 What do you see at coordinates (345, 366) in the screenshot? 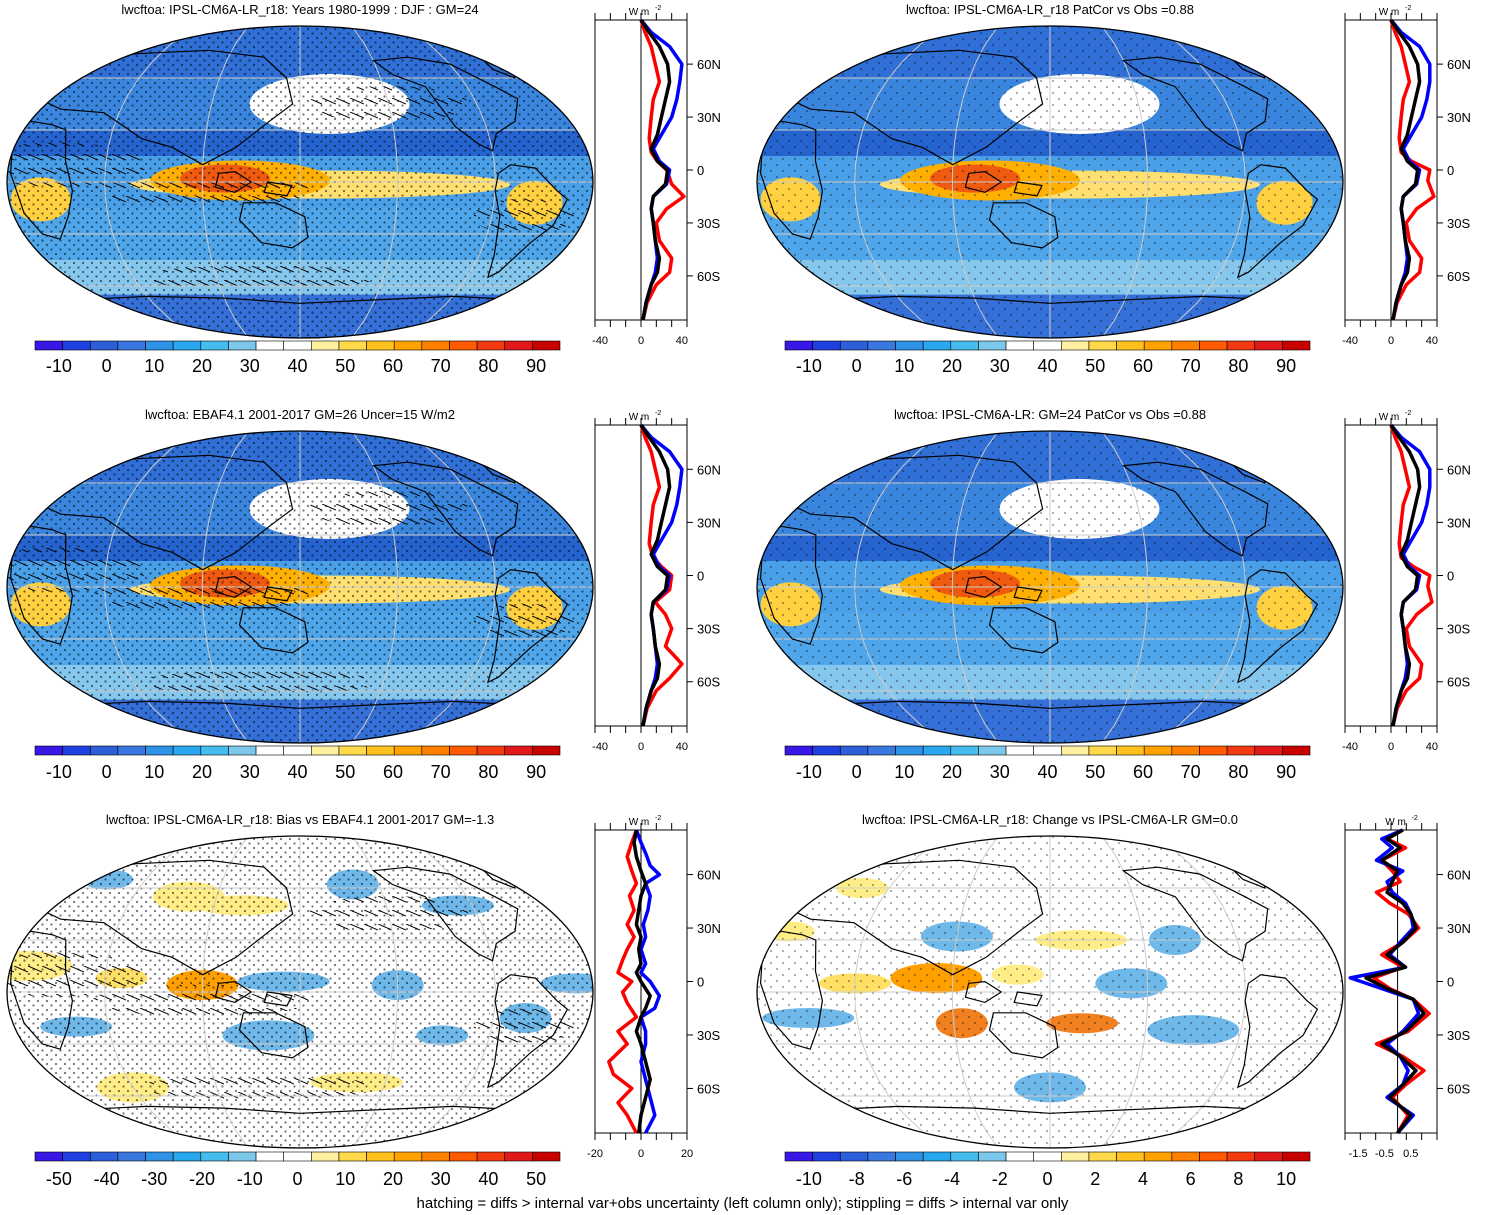
I see `colorbar-label: 50` at bounding box center [345, 366].